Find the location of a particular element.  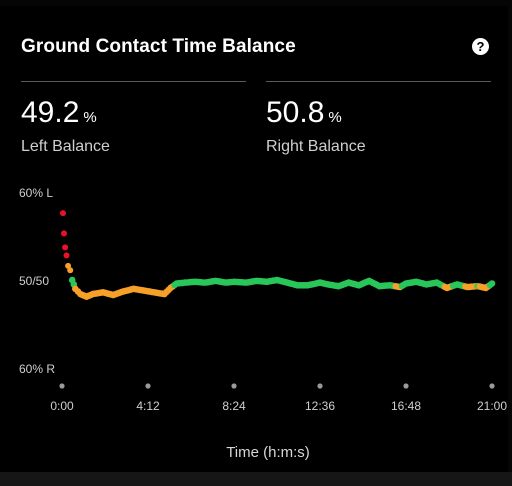

right-divider is located at coordinates (378, 81).